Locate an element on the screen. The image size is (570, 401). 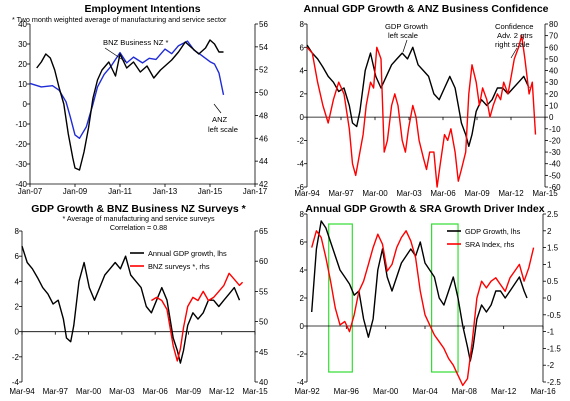
y-tick-label-right: 0.5 is located at coordinates (553, 281).